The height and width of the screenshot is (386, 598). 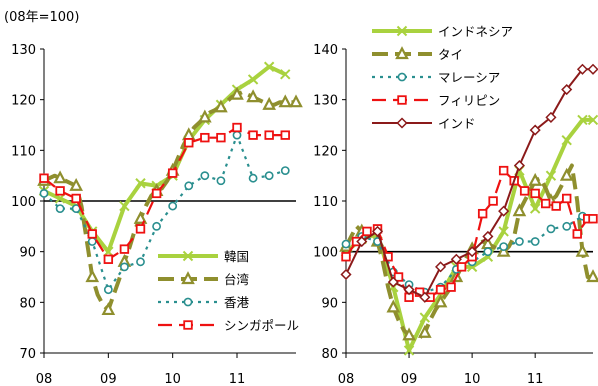 What do you see at coordinates (236, 256) in the screenshot?
I see `legend-label: 韓国` at bounding box center [236, 256].